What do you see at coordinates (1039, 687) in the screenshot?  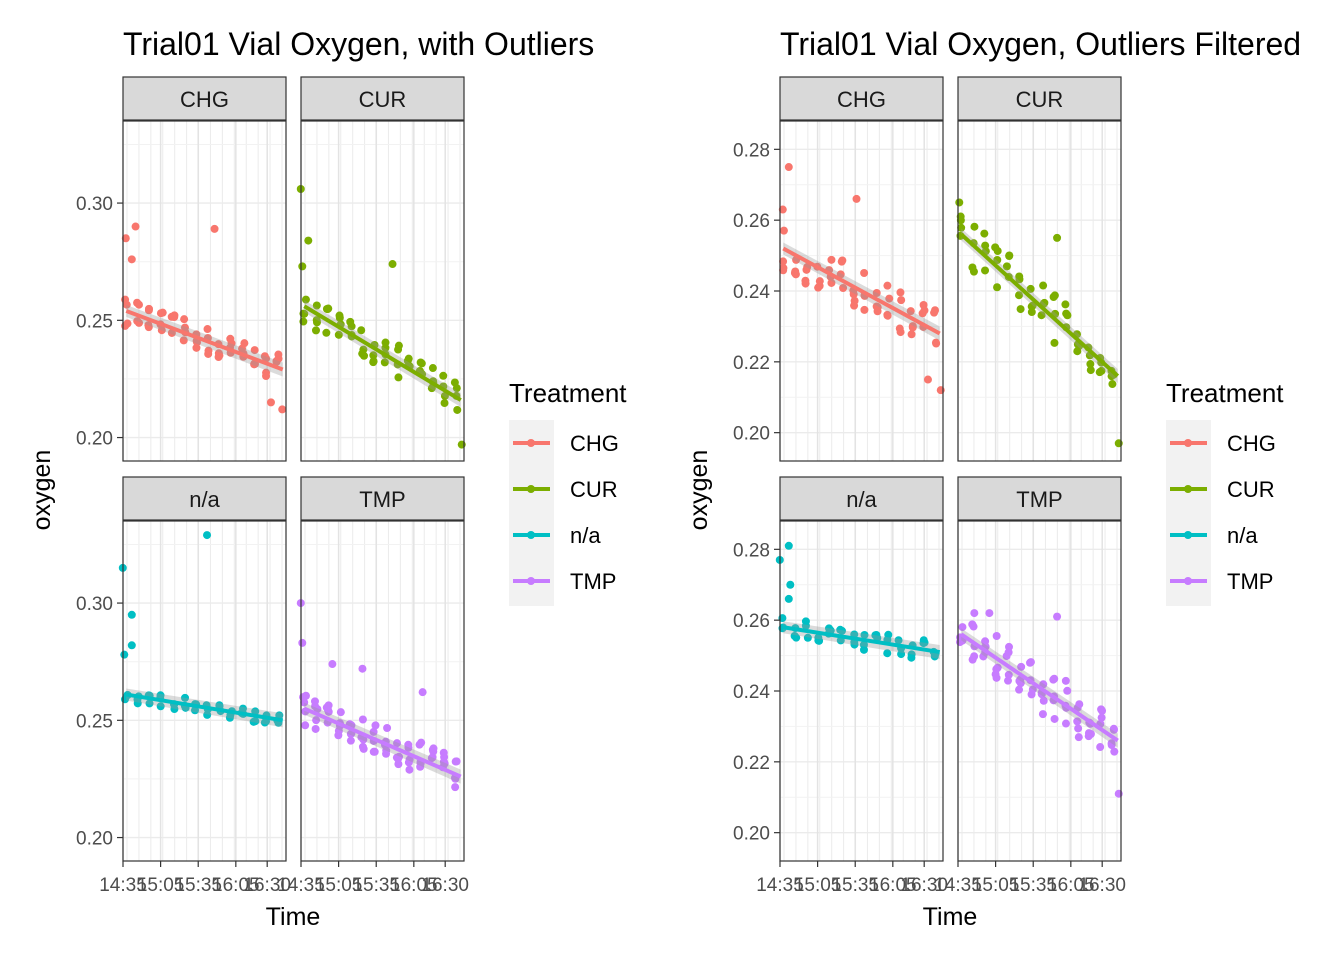 I see `fit-line` at bounding box center [1039, 687].